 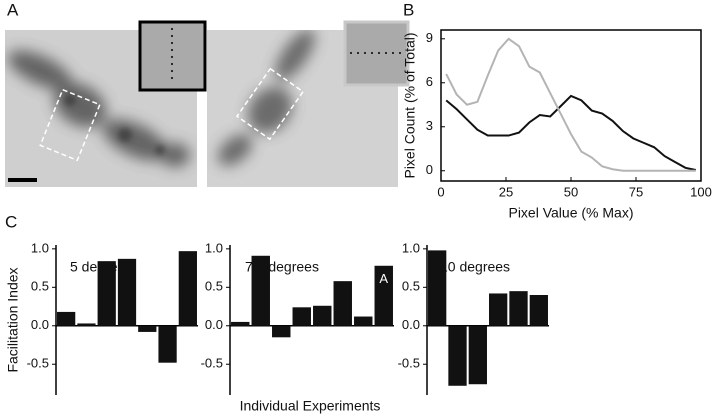 I want to click on scale-bar, so click(x=22, y=180).